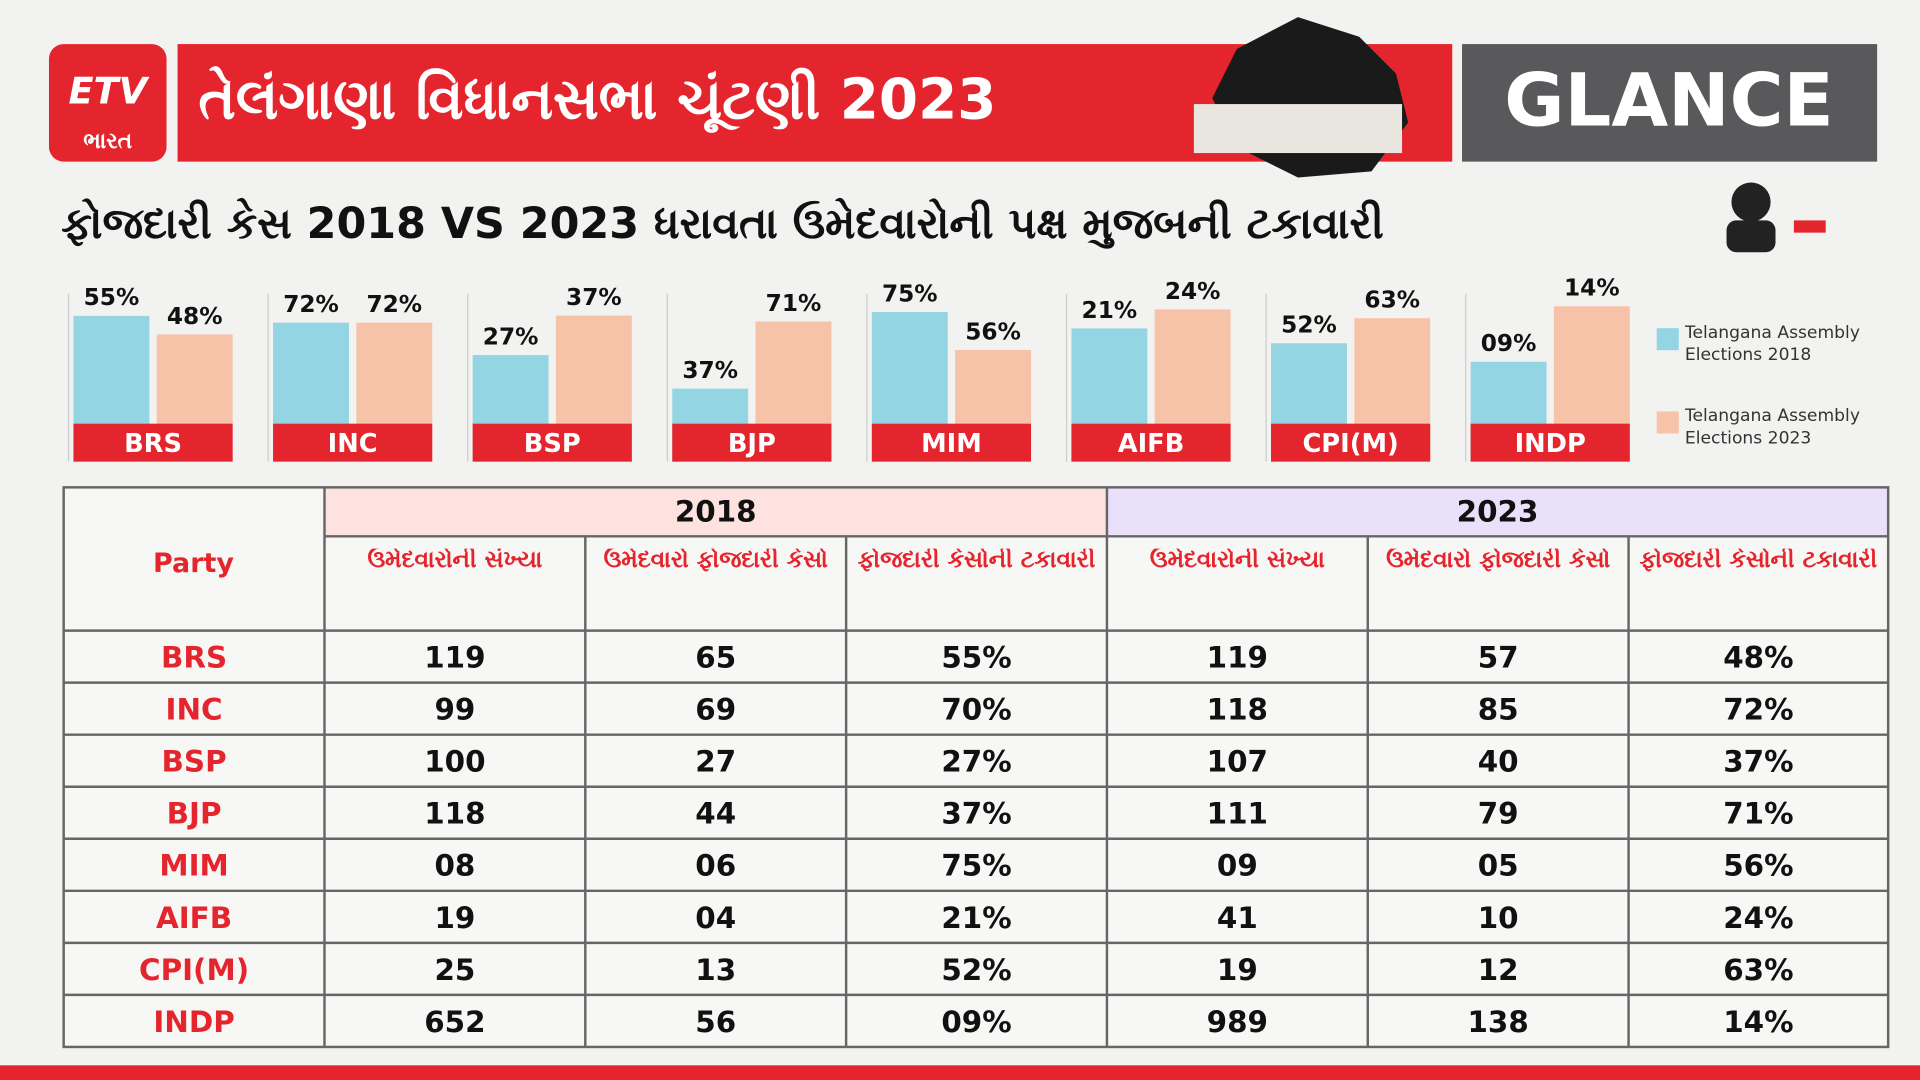  Describe the element at coordinates (976, 658) in the screenshot. I see `cell: 55%` at that location.